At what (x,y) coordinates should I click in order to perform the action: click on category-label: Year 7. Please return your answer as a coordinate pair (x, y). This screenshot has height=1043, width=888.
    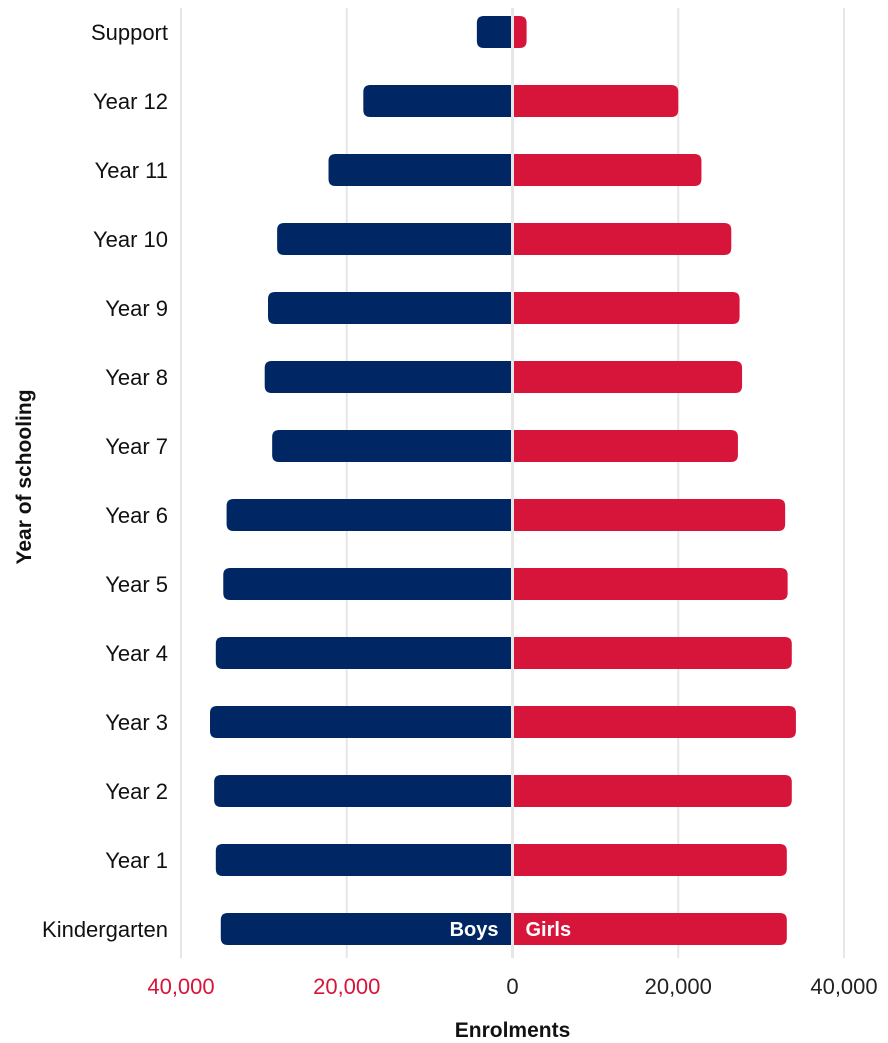
    Looking at the image, I should click on (136, 446).